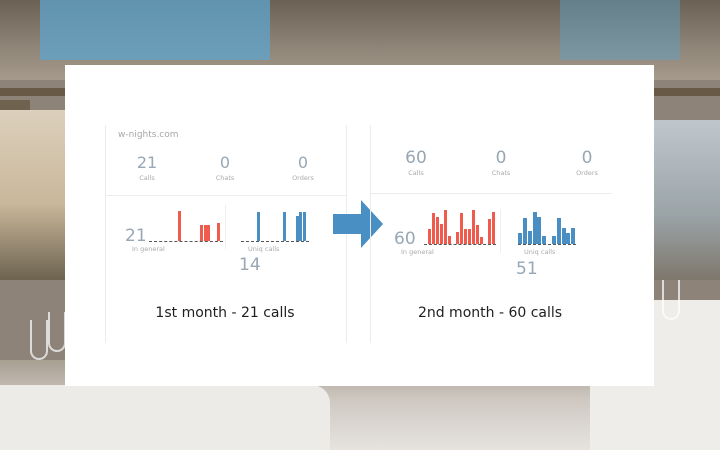 The height and width of the screenshot is (450, 720). What do you see at coordinates (35, 195) in the screenshot?
I see `window-left` at bounding box center [35, 195].